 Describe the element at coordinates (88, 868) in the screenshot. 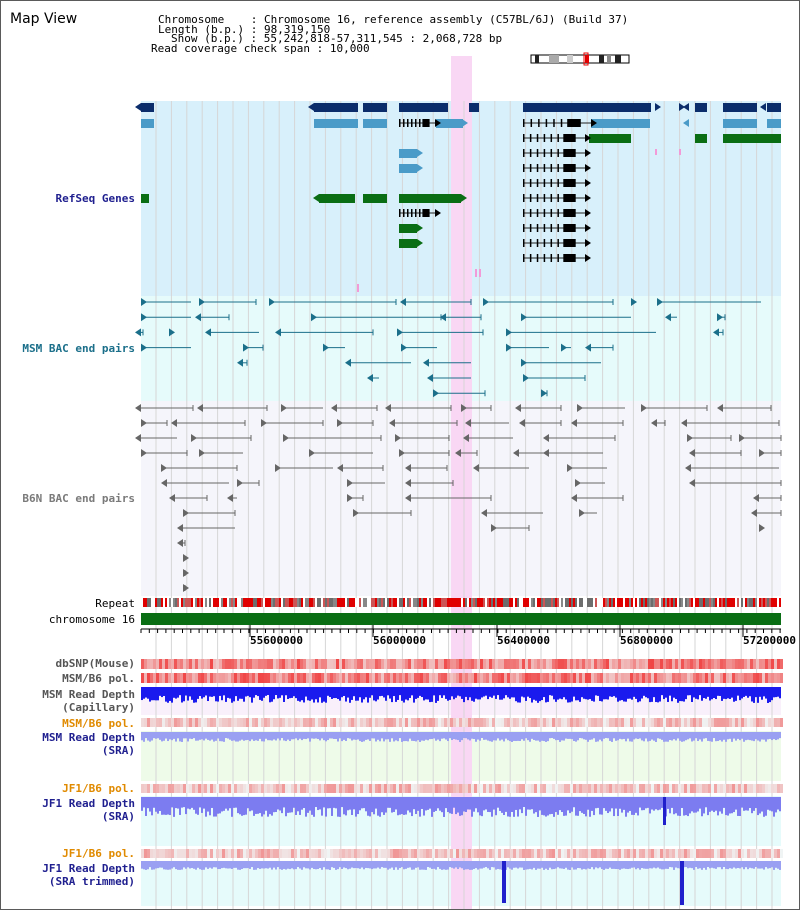

I see `jf1-read-depth-trimmed-label: JF1 Read Depth` at that location.